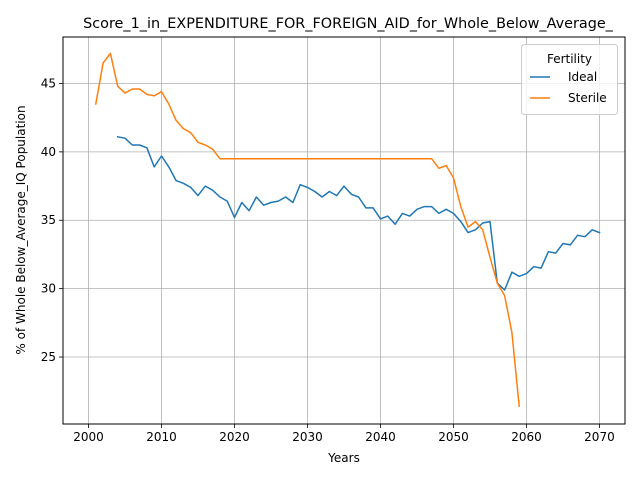  I want to click on y-tick-label: 40, so click(48, 152).